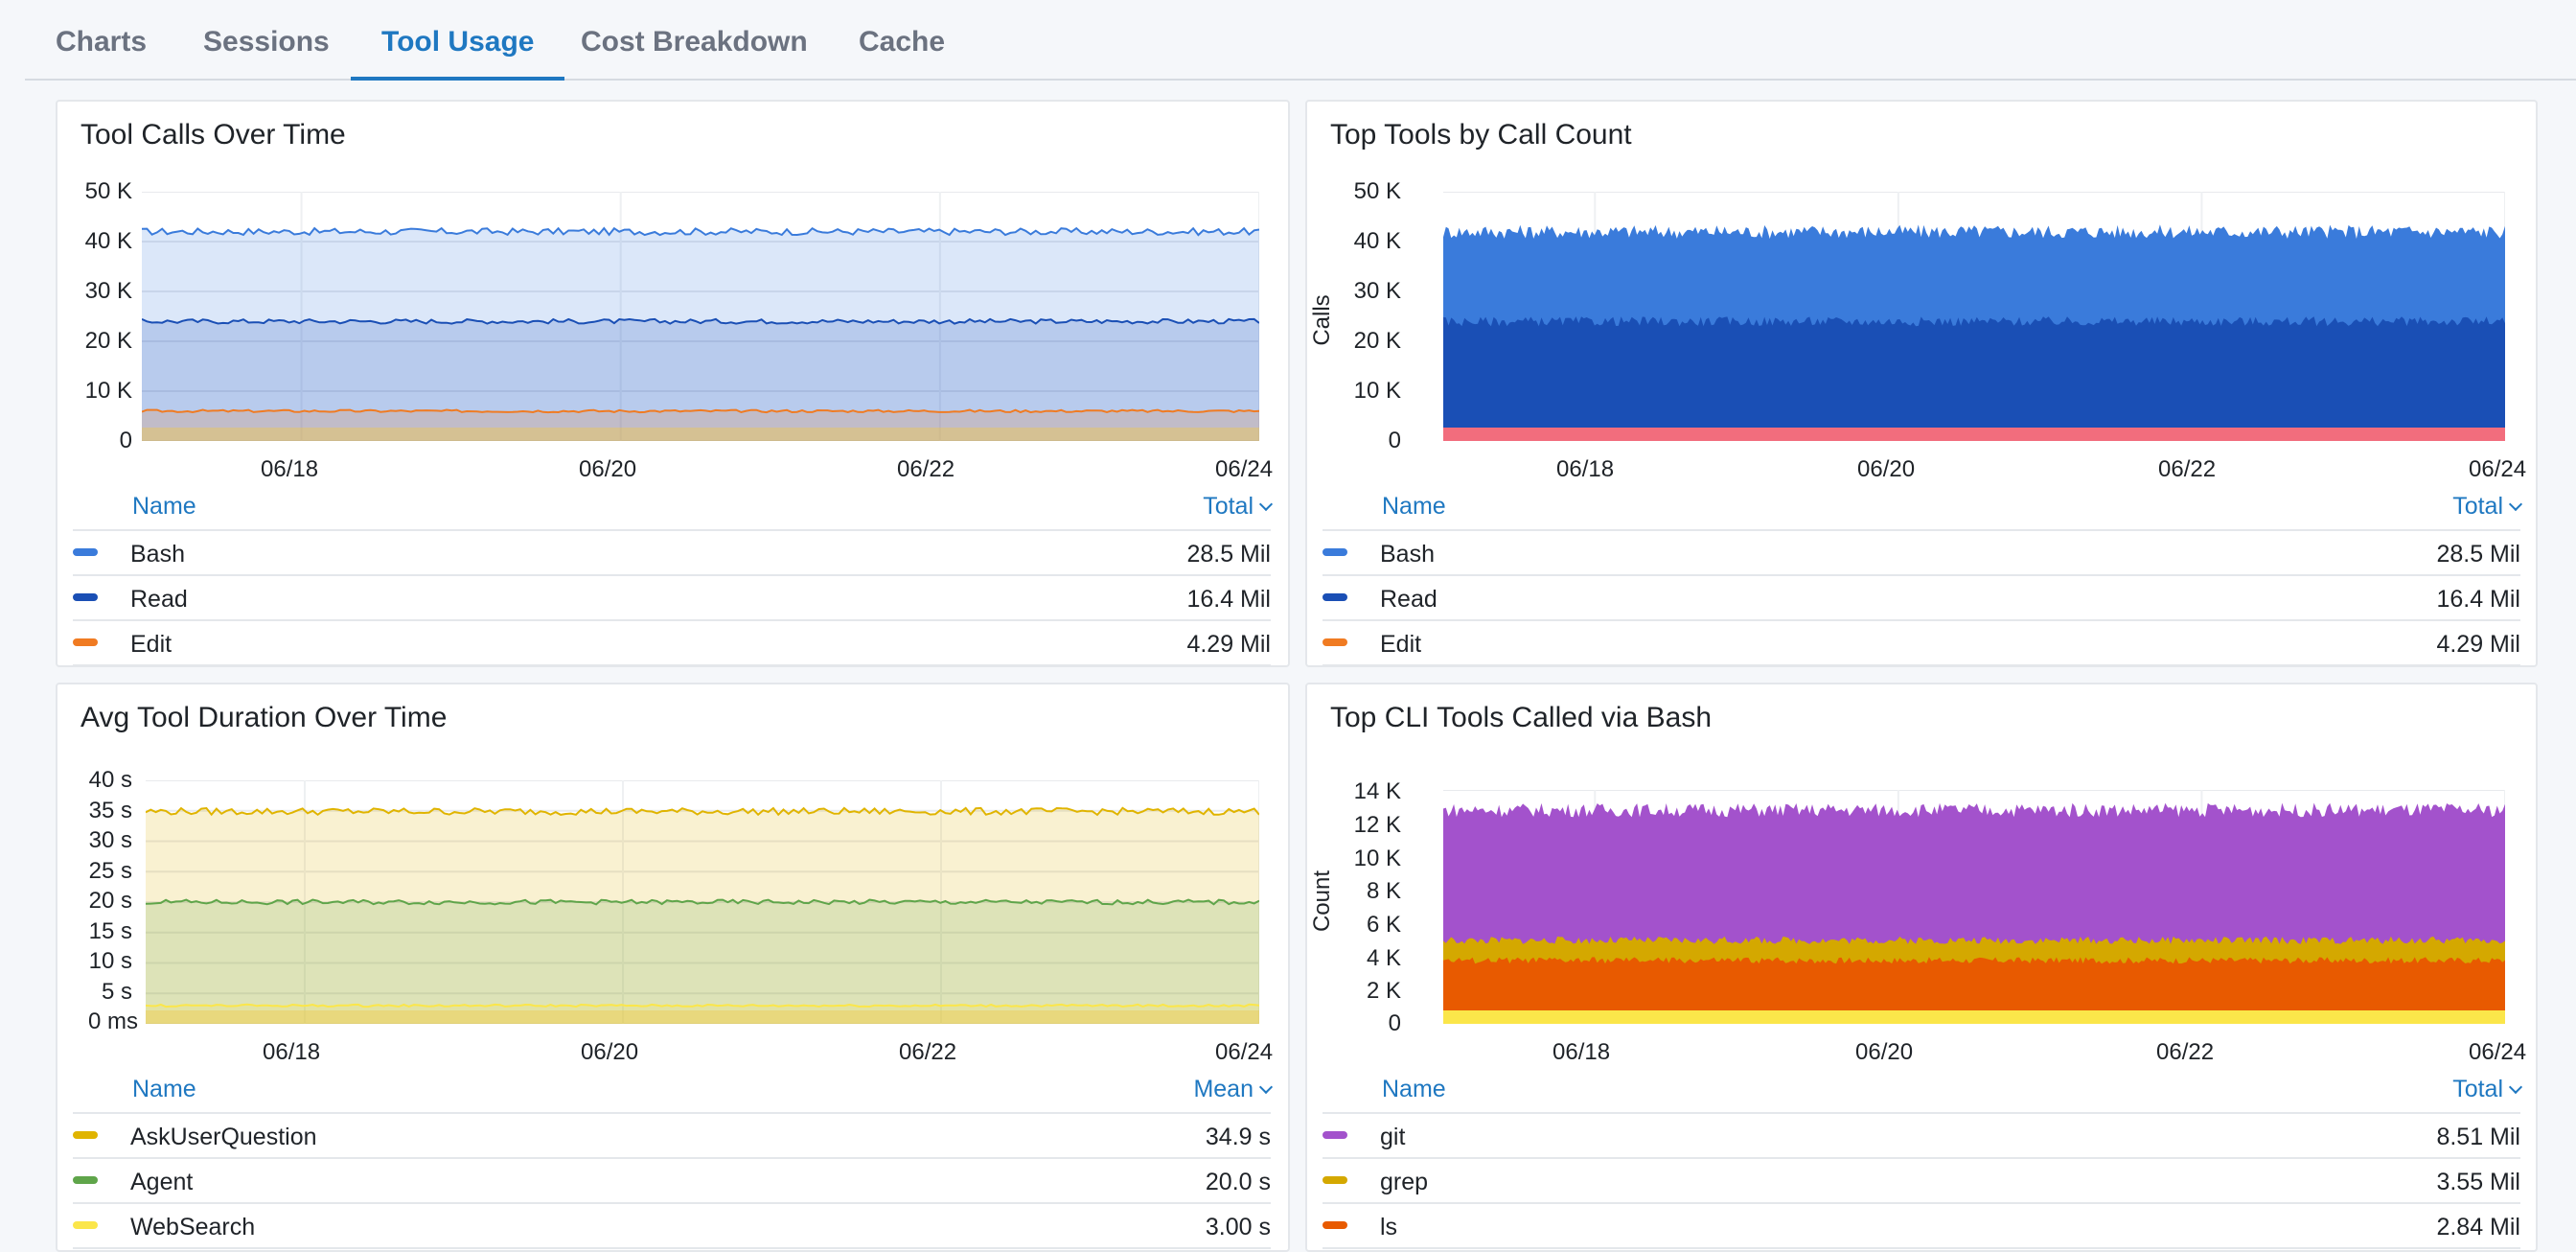 The height and width of the screenshot is (1252, 2576). Describe the element at coordinates (213, 135) in the screenshot. I see `panel-title: Tool Calls Over Time` at that location.